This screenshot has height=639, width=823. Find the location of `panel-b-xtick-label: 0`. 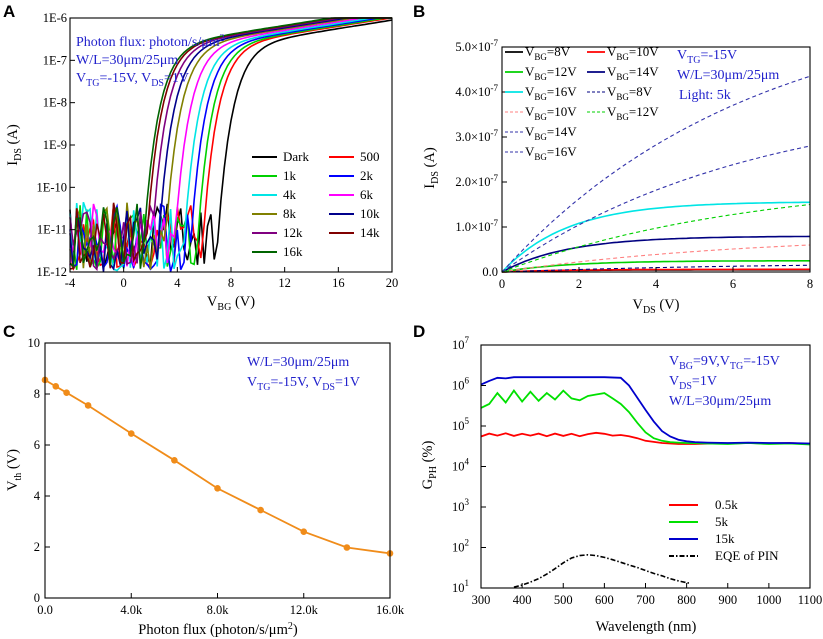

panel-b-xtick-label: 0 is located at coordinates (502, 284).